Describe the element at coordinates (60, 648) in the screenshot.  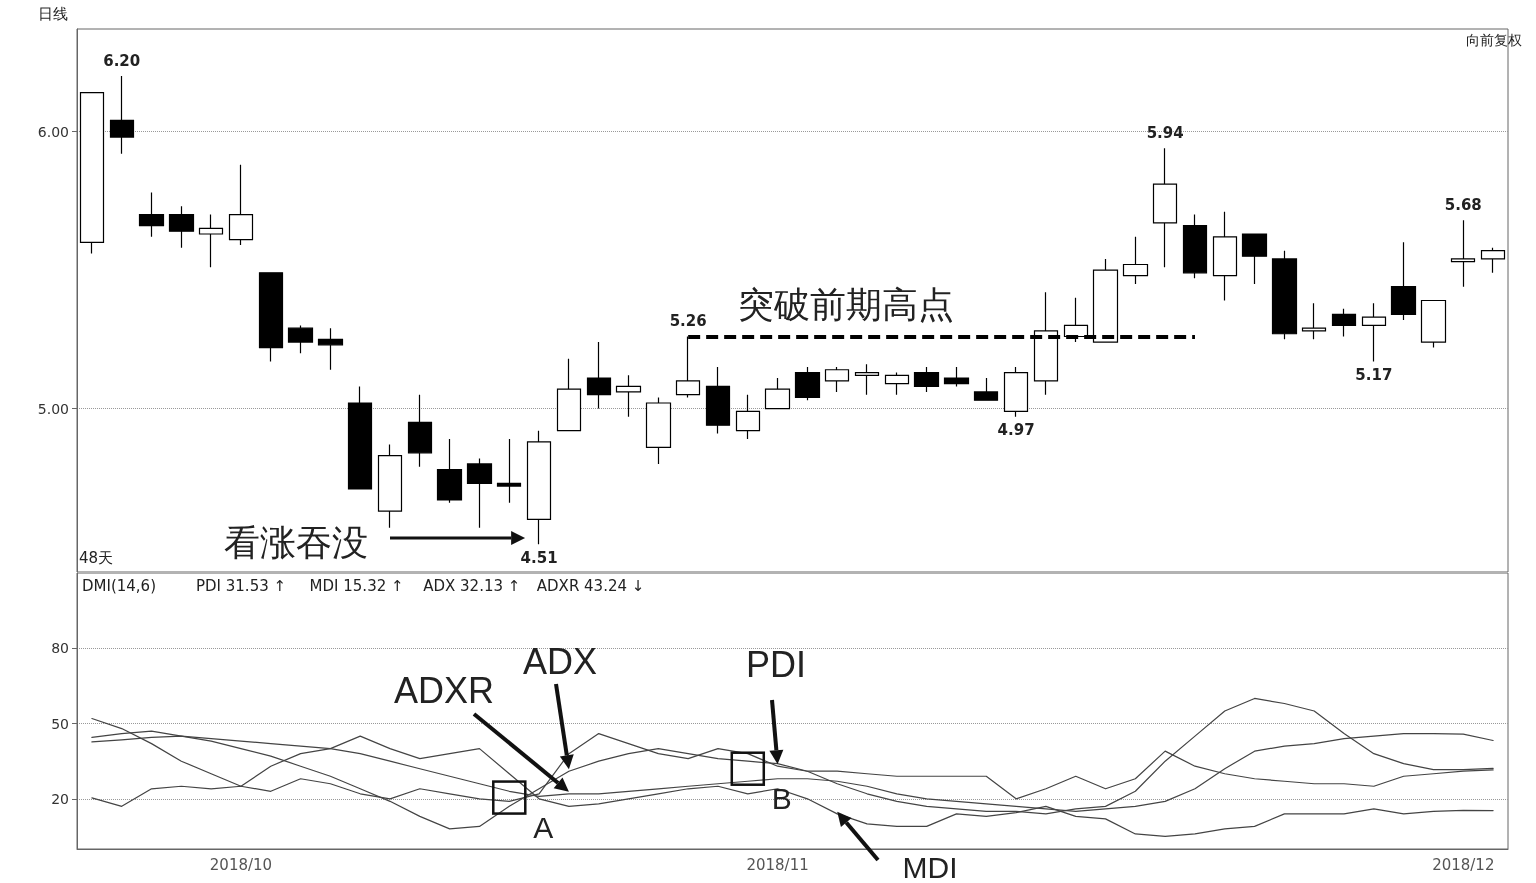
I see `y-tick-label: 80` at that location.